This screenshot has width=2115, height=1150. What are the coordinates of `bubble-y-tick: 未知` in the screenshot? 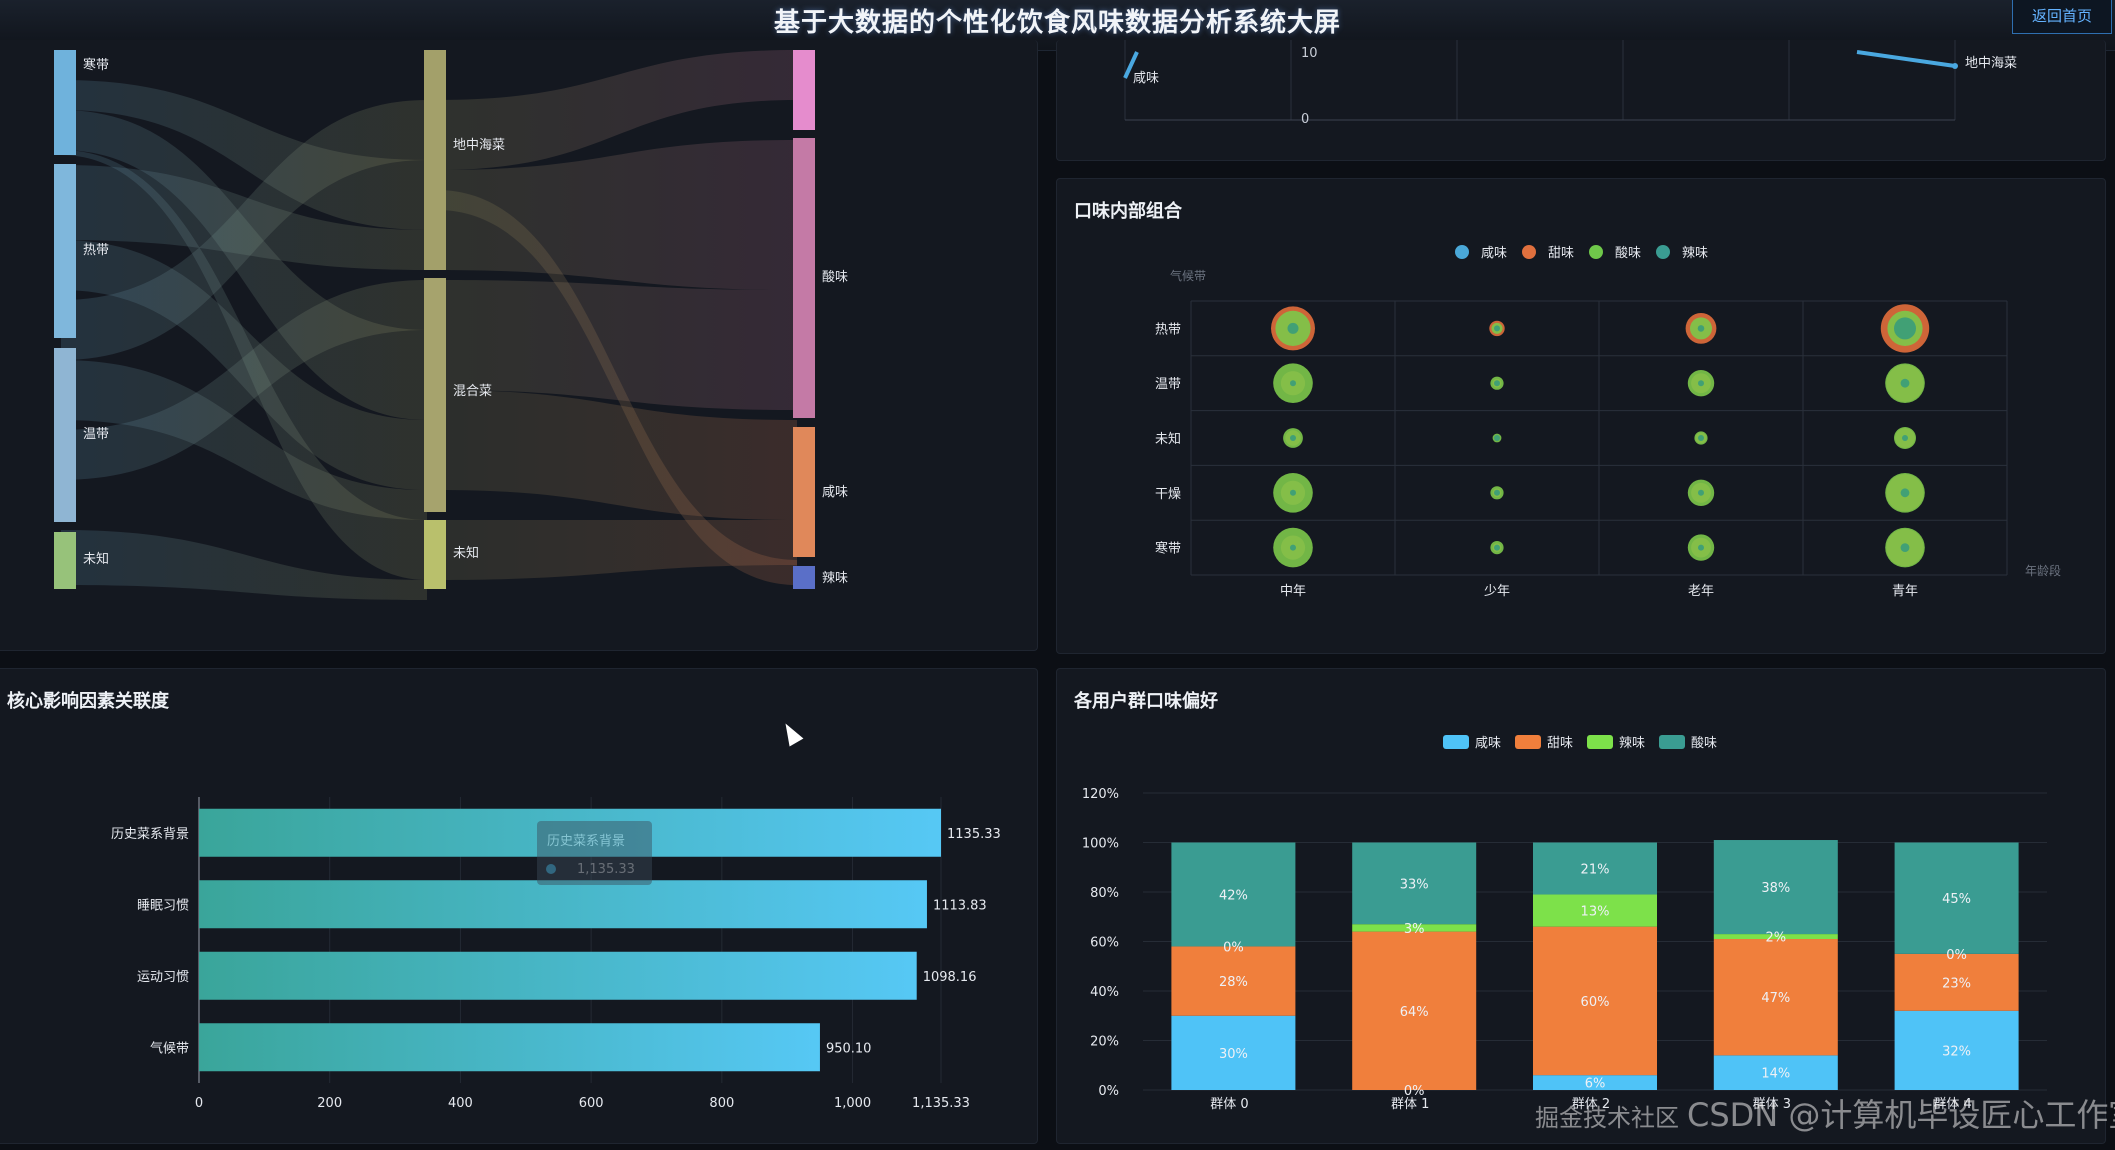 It's located at (1168, 439).